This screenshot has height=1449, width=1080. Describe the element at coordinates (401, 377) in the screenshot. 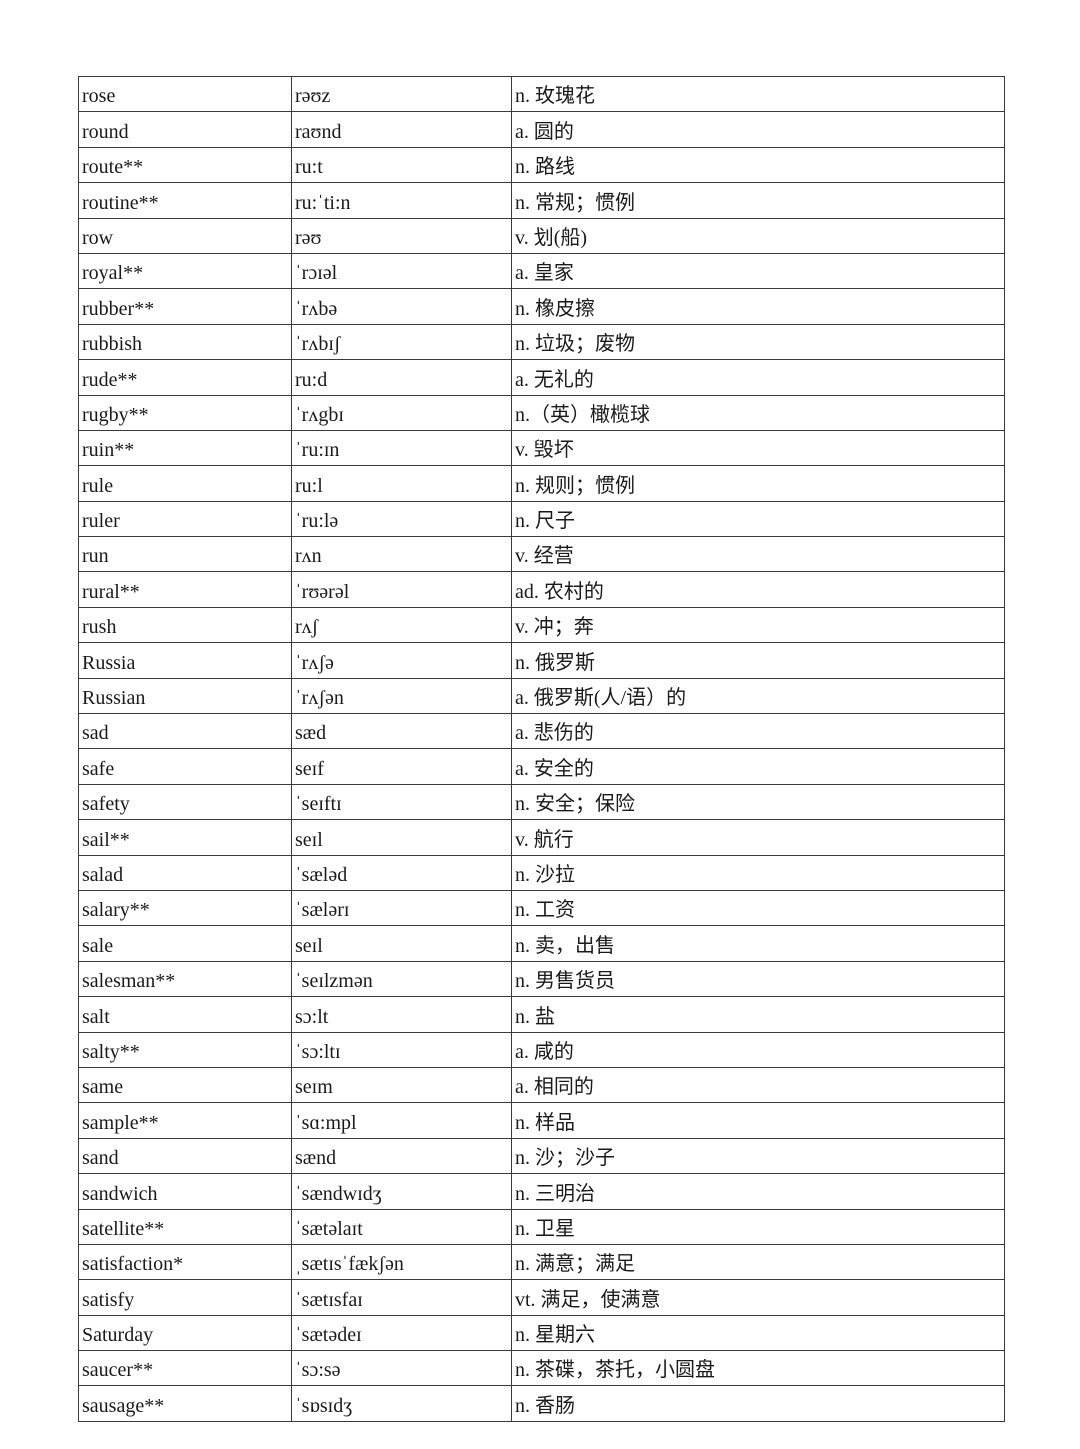

I see `phonetic-cell: ru:d` at that location.